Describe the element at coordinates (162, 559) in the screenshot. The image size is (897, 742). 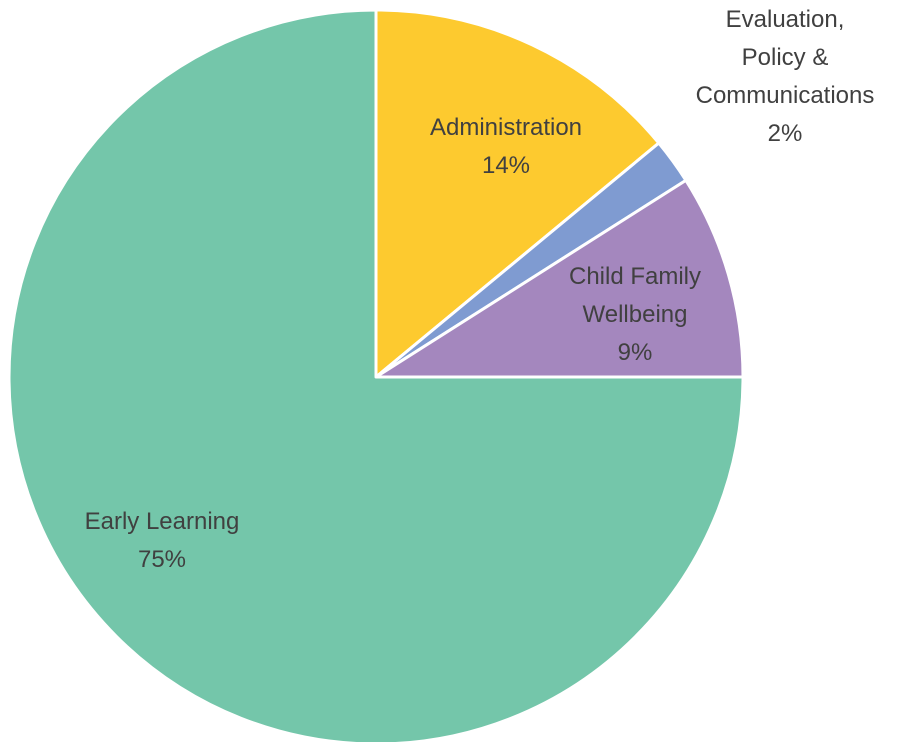
I see `value-label: 75%` at that location.